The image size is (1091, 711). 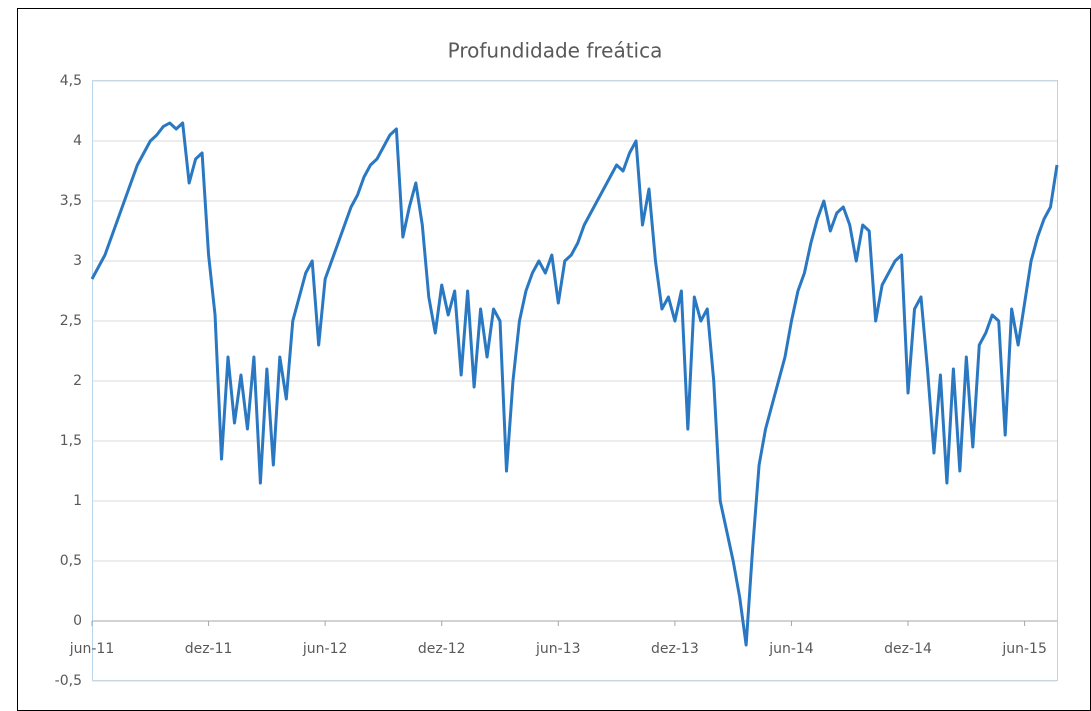 I want to click on x-tick-label: jun-14, so click(x=791, y=649).